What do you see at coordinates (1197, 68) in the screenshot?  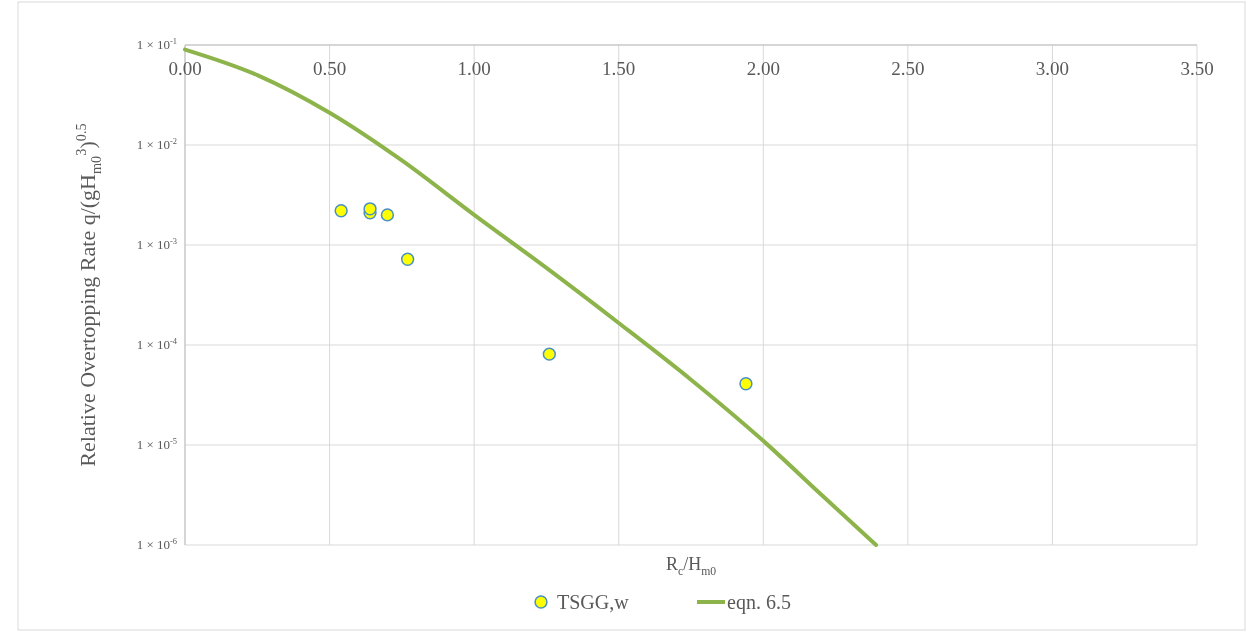 I see `x-tick-label: 3.50` at bounding box center [1197, 68].